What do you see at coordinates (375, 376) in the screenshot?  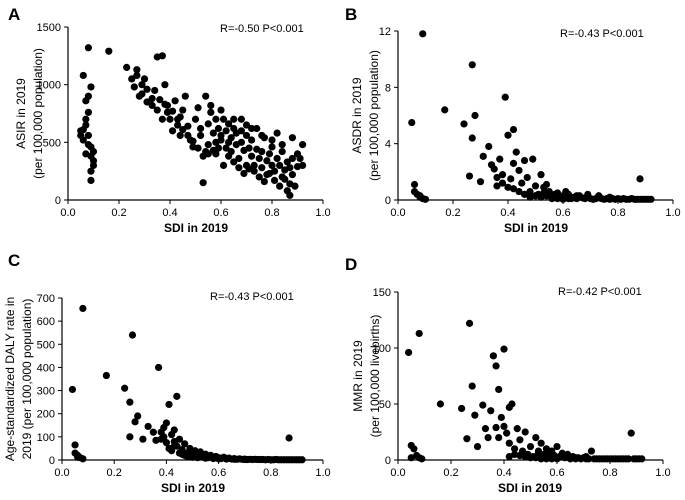 I see `y-axis-title-line: (per 100,000 livebirths)` at bounding box center [375, 376].